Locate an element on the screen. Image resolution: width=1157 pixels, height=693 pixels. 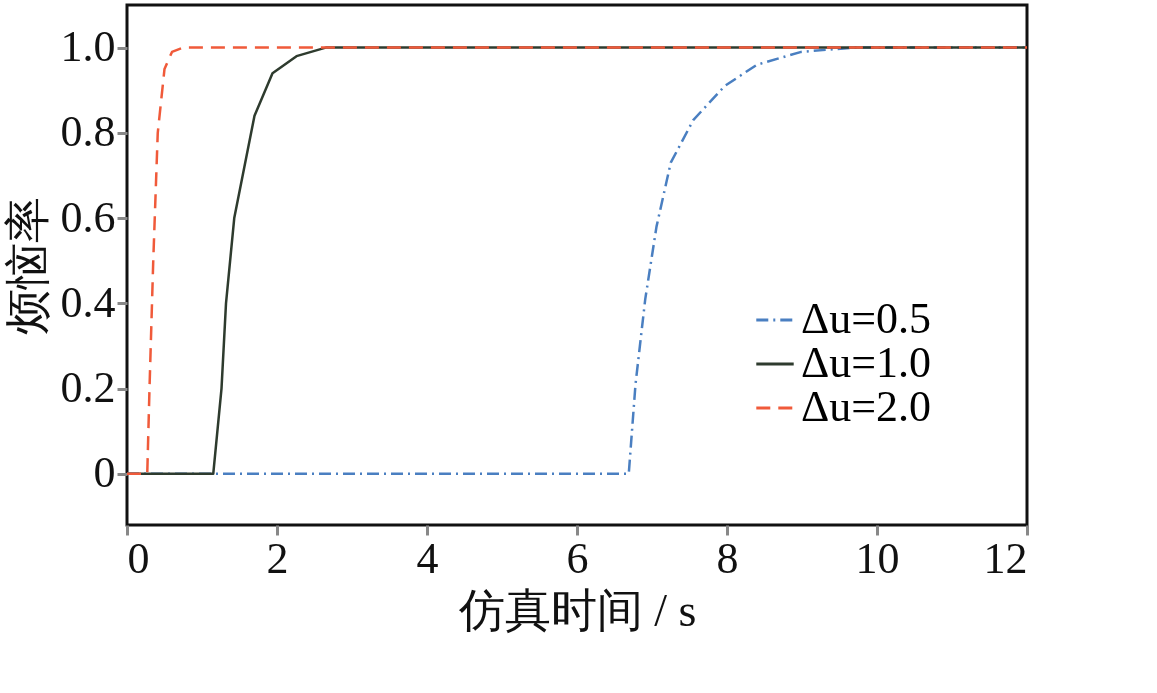
y-tick-label: 0.2 is located at coordinates (88, 388).